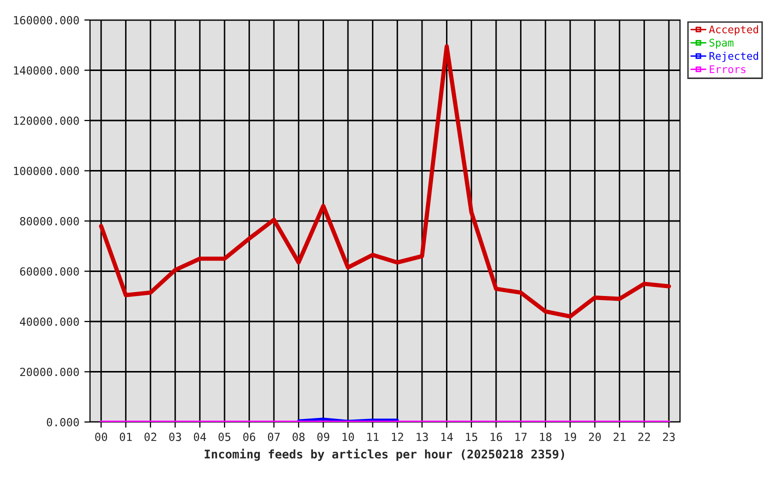 The height and width of the screenshot is (480, 780). What do you see at coordinates (49, 372) in the screenshot?
I see `y-tick-label: 20000.000` at bounding box center [49, 372].